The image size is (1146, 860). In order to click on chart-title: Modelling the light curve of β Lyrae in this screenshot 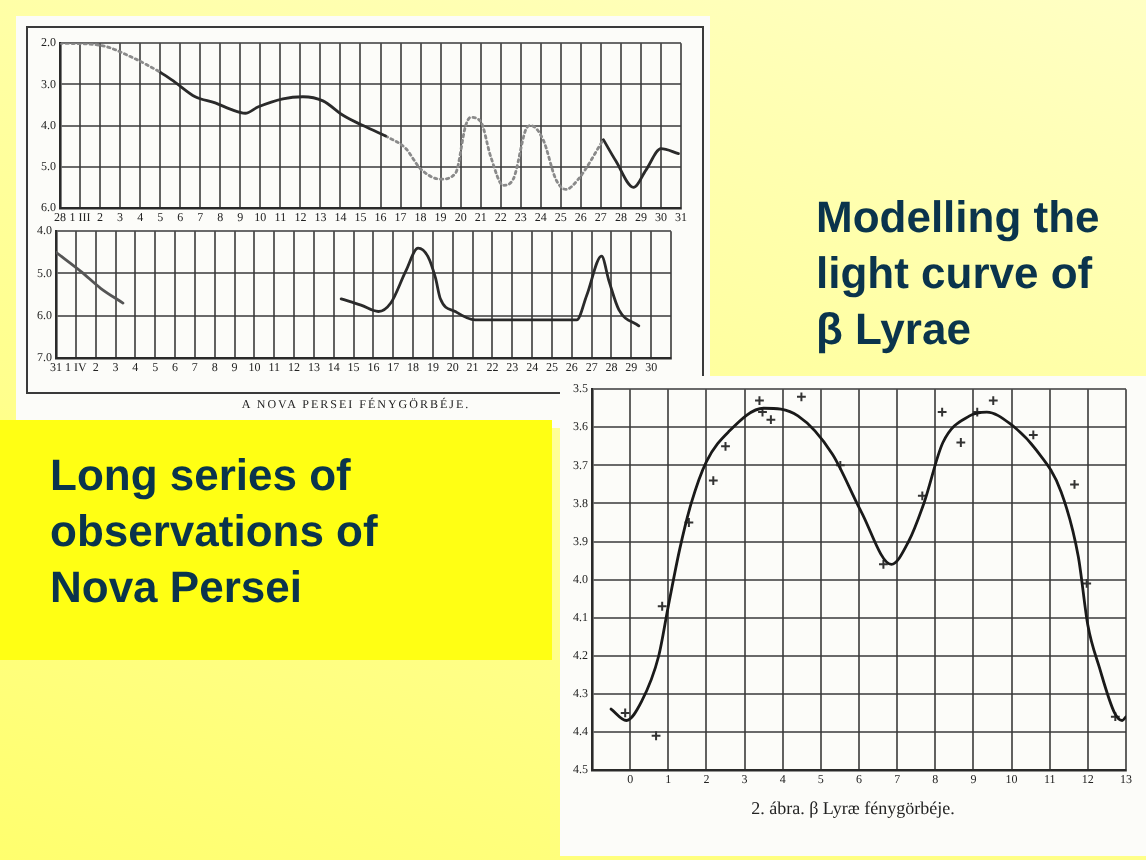, I will do `click(959, 274)`.